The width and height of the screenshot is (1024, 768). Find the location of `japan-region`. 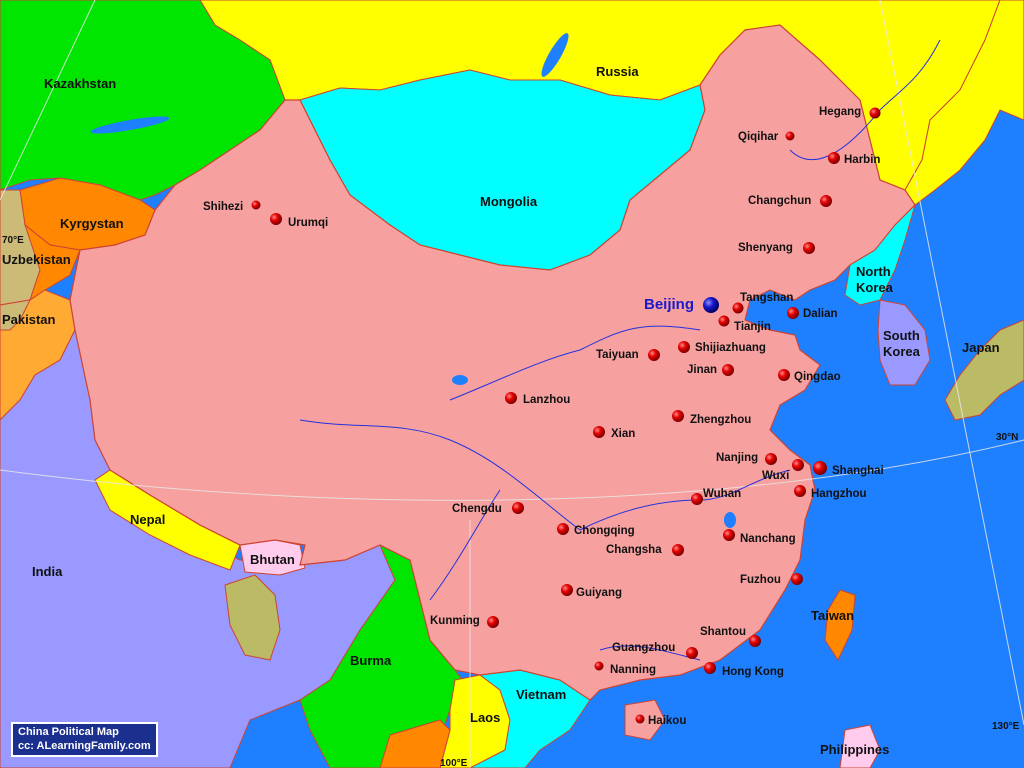

japan-region is located at coordinates (984, 370).